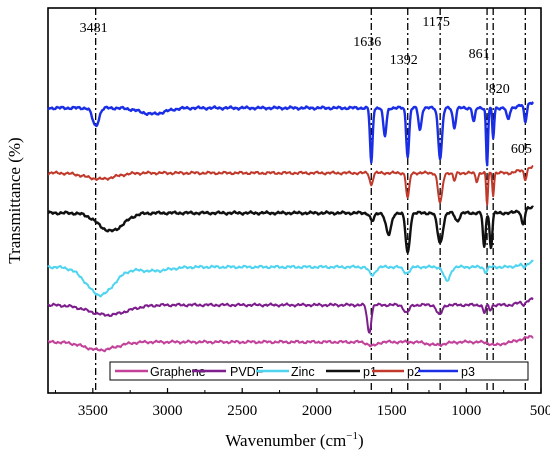 The width and height of the screenshot is (550, 459). Describe the element at coordinates (468, 372) in the screenshot. I see `legend-label-p3: p3` at that location.